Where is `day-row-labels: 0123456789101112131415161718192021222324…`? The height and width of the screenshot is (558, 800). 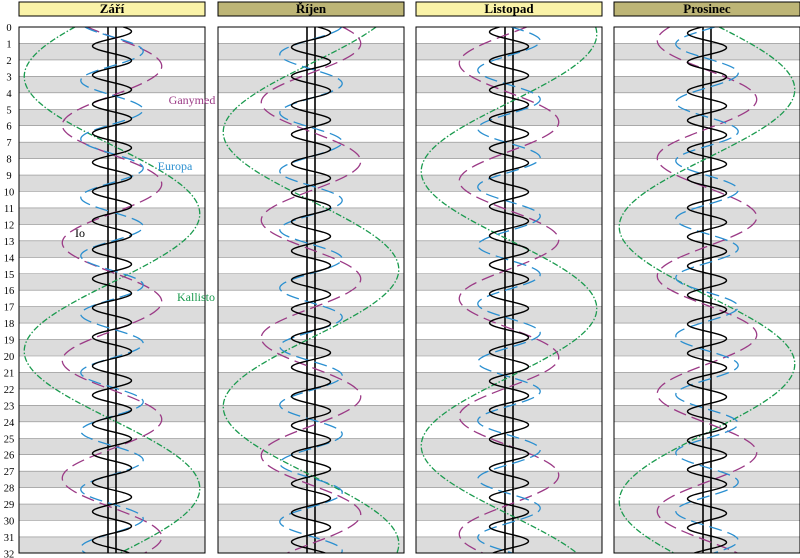
day-row-labels: 0123456789101112131415161718192021222324… is located at coordinates (9, 290).